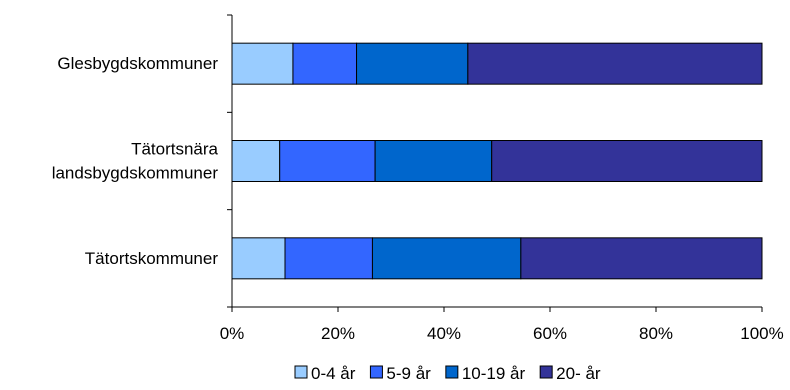  Describe the element at coordinates (502, 324) in the screenshot. I see `x-axis: 0% 20% 40% 60% 80% 100%` at that location.